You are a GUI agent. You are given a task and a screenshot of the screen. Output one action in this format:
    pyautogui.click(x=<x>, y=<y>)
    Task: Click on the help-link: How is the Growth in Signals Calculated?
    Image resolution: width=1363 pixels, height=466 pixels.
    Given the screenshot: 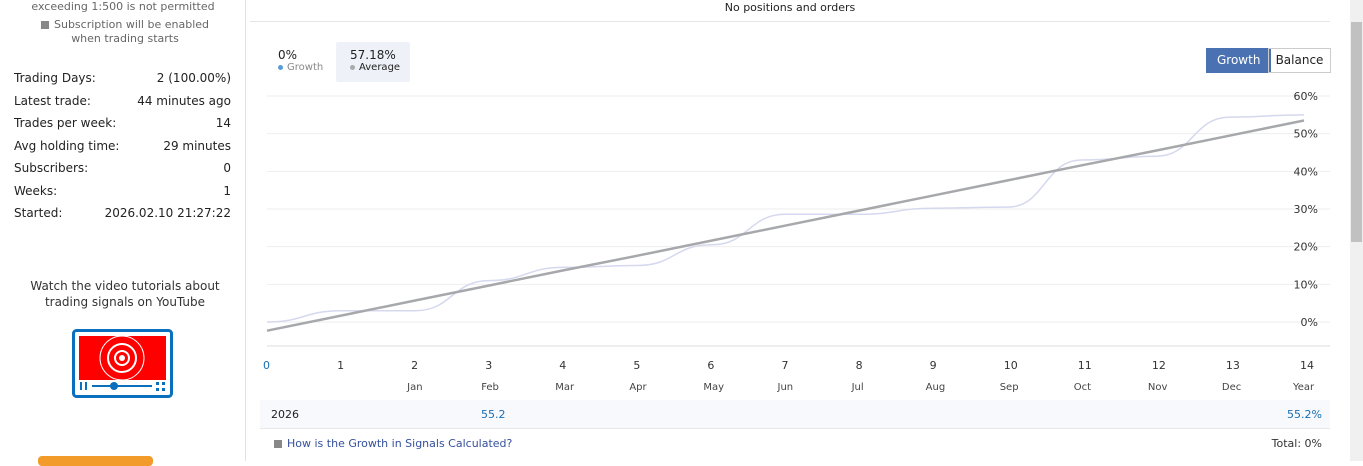 What is the action you would take?
    pyautogui.click(x=393, y=443)
    